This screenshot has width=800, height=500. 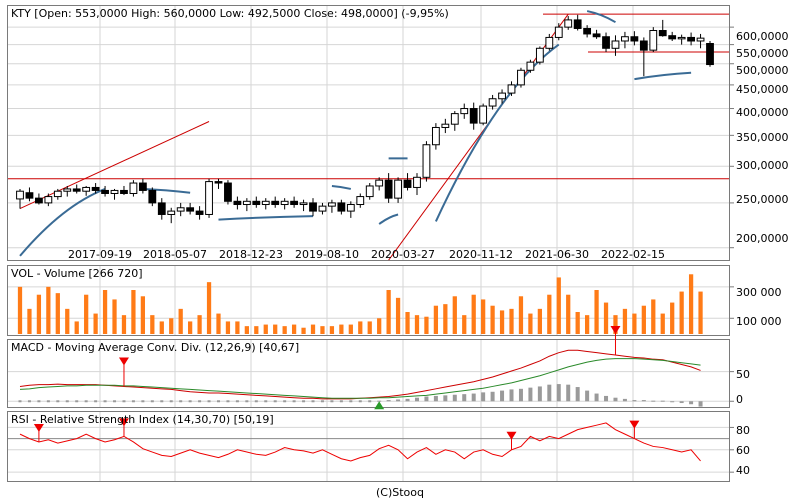 What do you see at coordinates (762, 89) in the screenshot?
I see `price-y-tick-label: 450,0000` at bounding box center [762, 89].